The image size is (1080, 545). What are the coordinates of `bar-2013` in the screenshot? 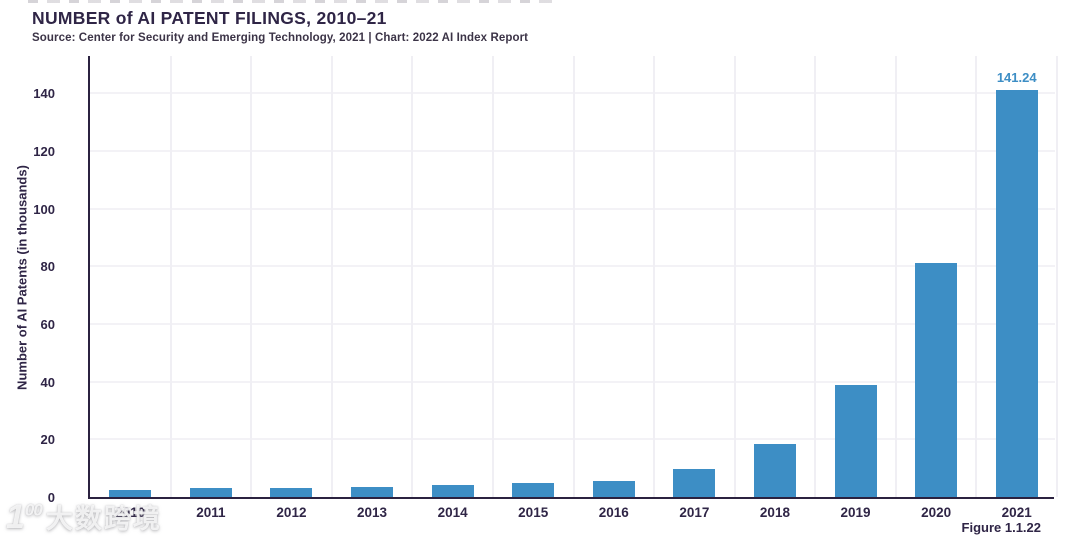 It's located at (372, 491).